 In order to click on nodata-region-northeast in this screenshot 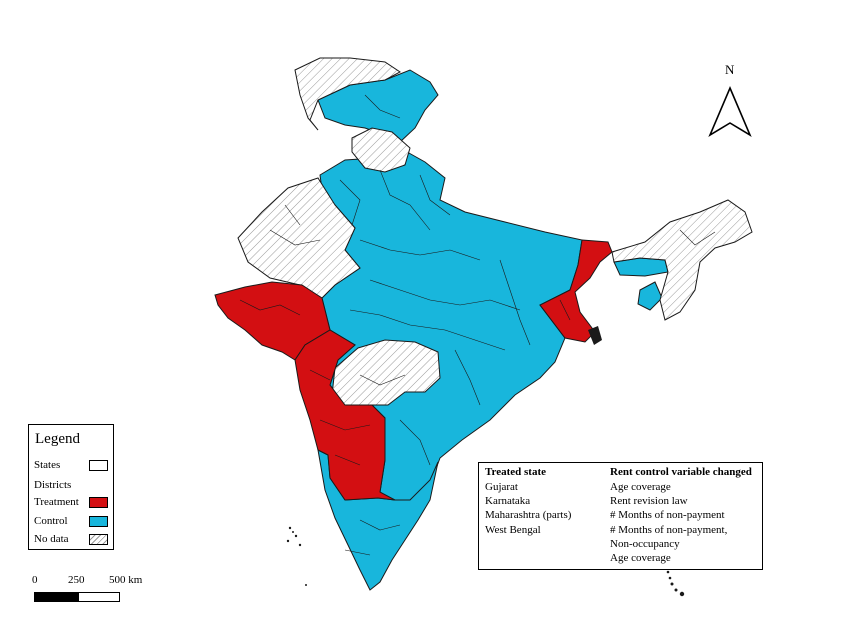, I will do `click(682, 260)`.